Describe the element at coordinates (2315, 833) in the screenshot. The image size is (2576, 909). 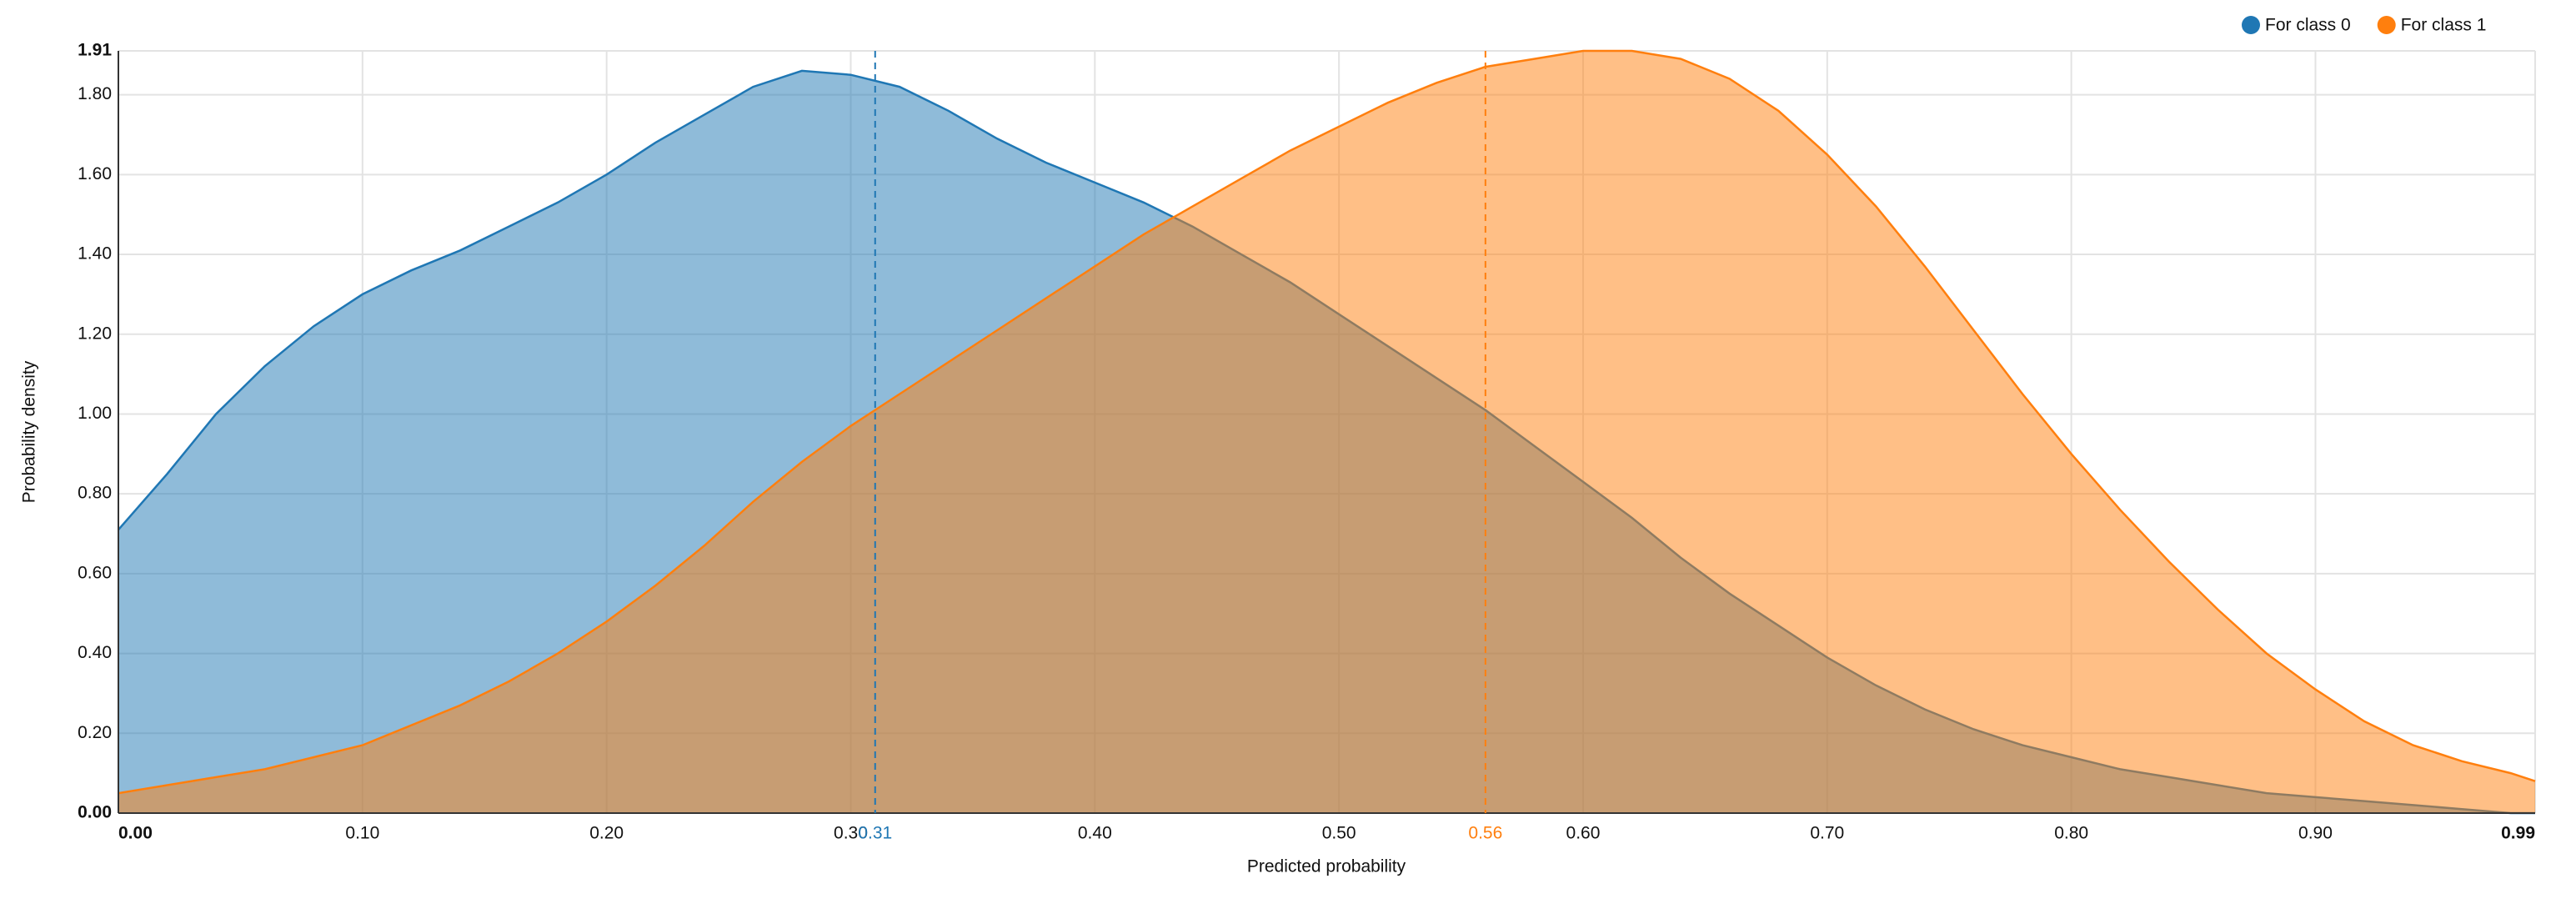
I see `x-tick-label: 0.90` at that location.